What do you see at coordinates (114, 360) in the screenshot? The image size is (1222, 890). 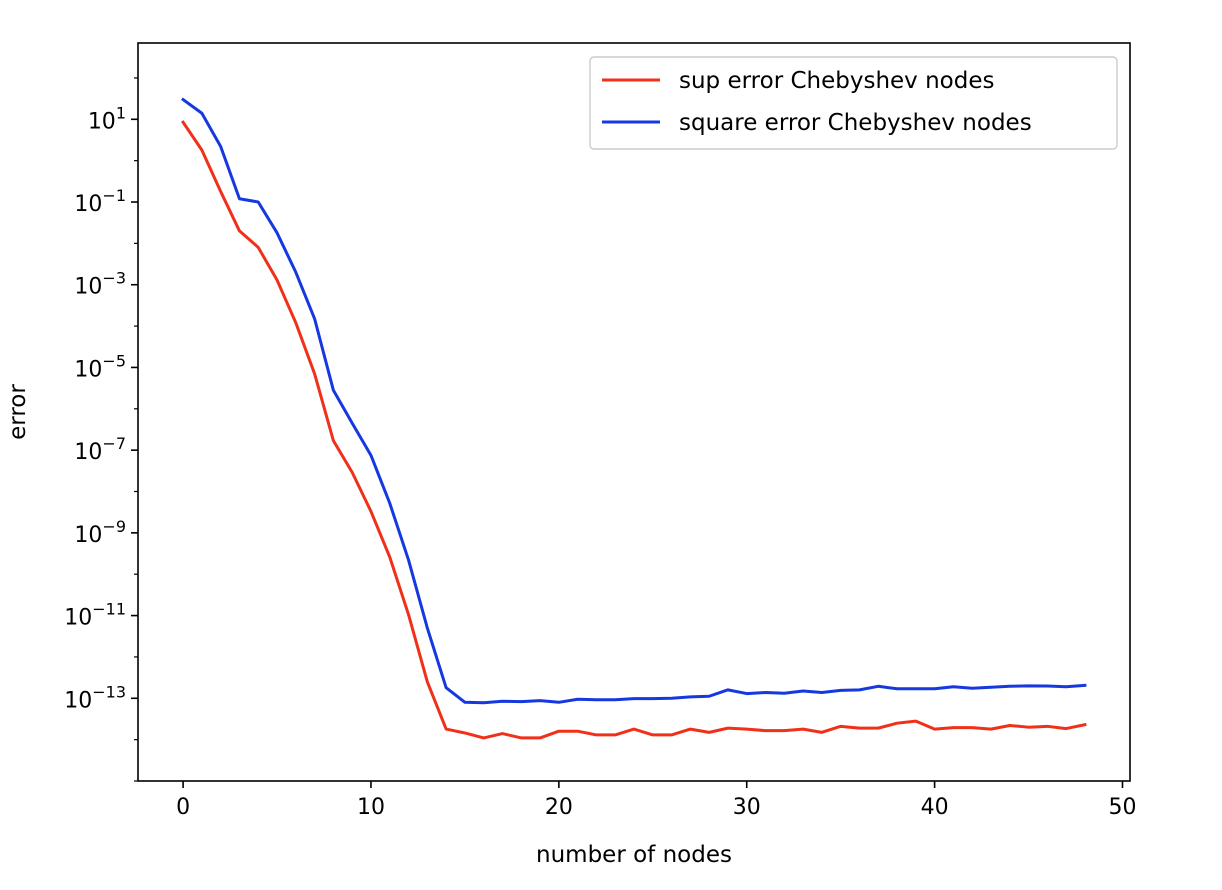 I see `y-tick-exponent: −5` at bounding box center [114, 360].